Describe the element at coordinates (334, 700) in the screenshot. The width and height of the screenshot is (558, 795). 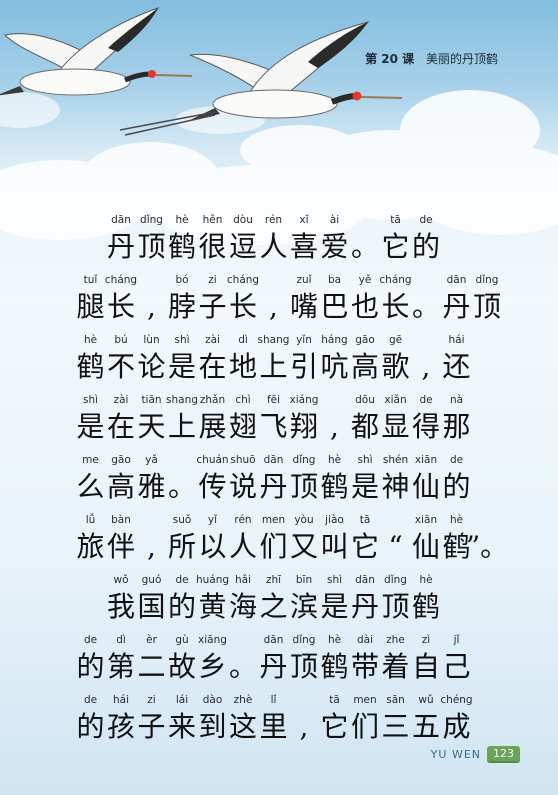
I see `pinyin: tā` at that location.